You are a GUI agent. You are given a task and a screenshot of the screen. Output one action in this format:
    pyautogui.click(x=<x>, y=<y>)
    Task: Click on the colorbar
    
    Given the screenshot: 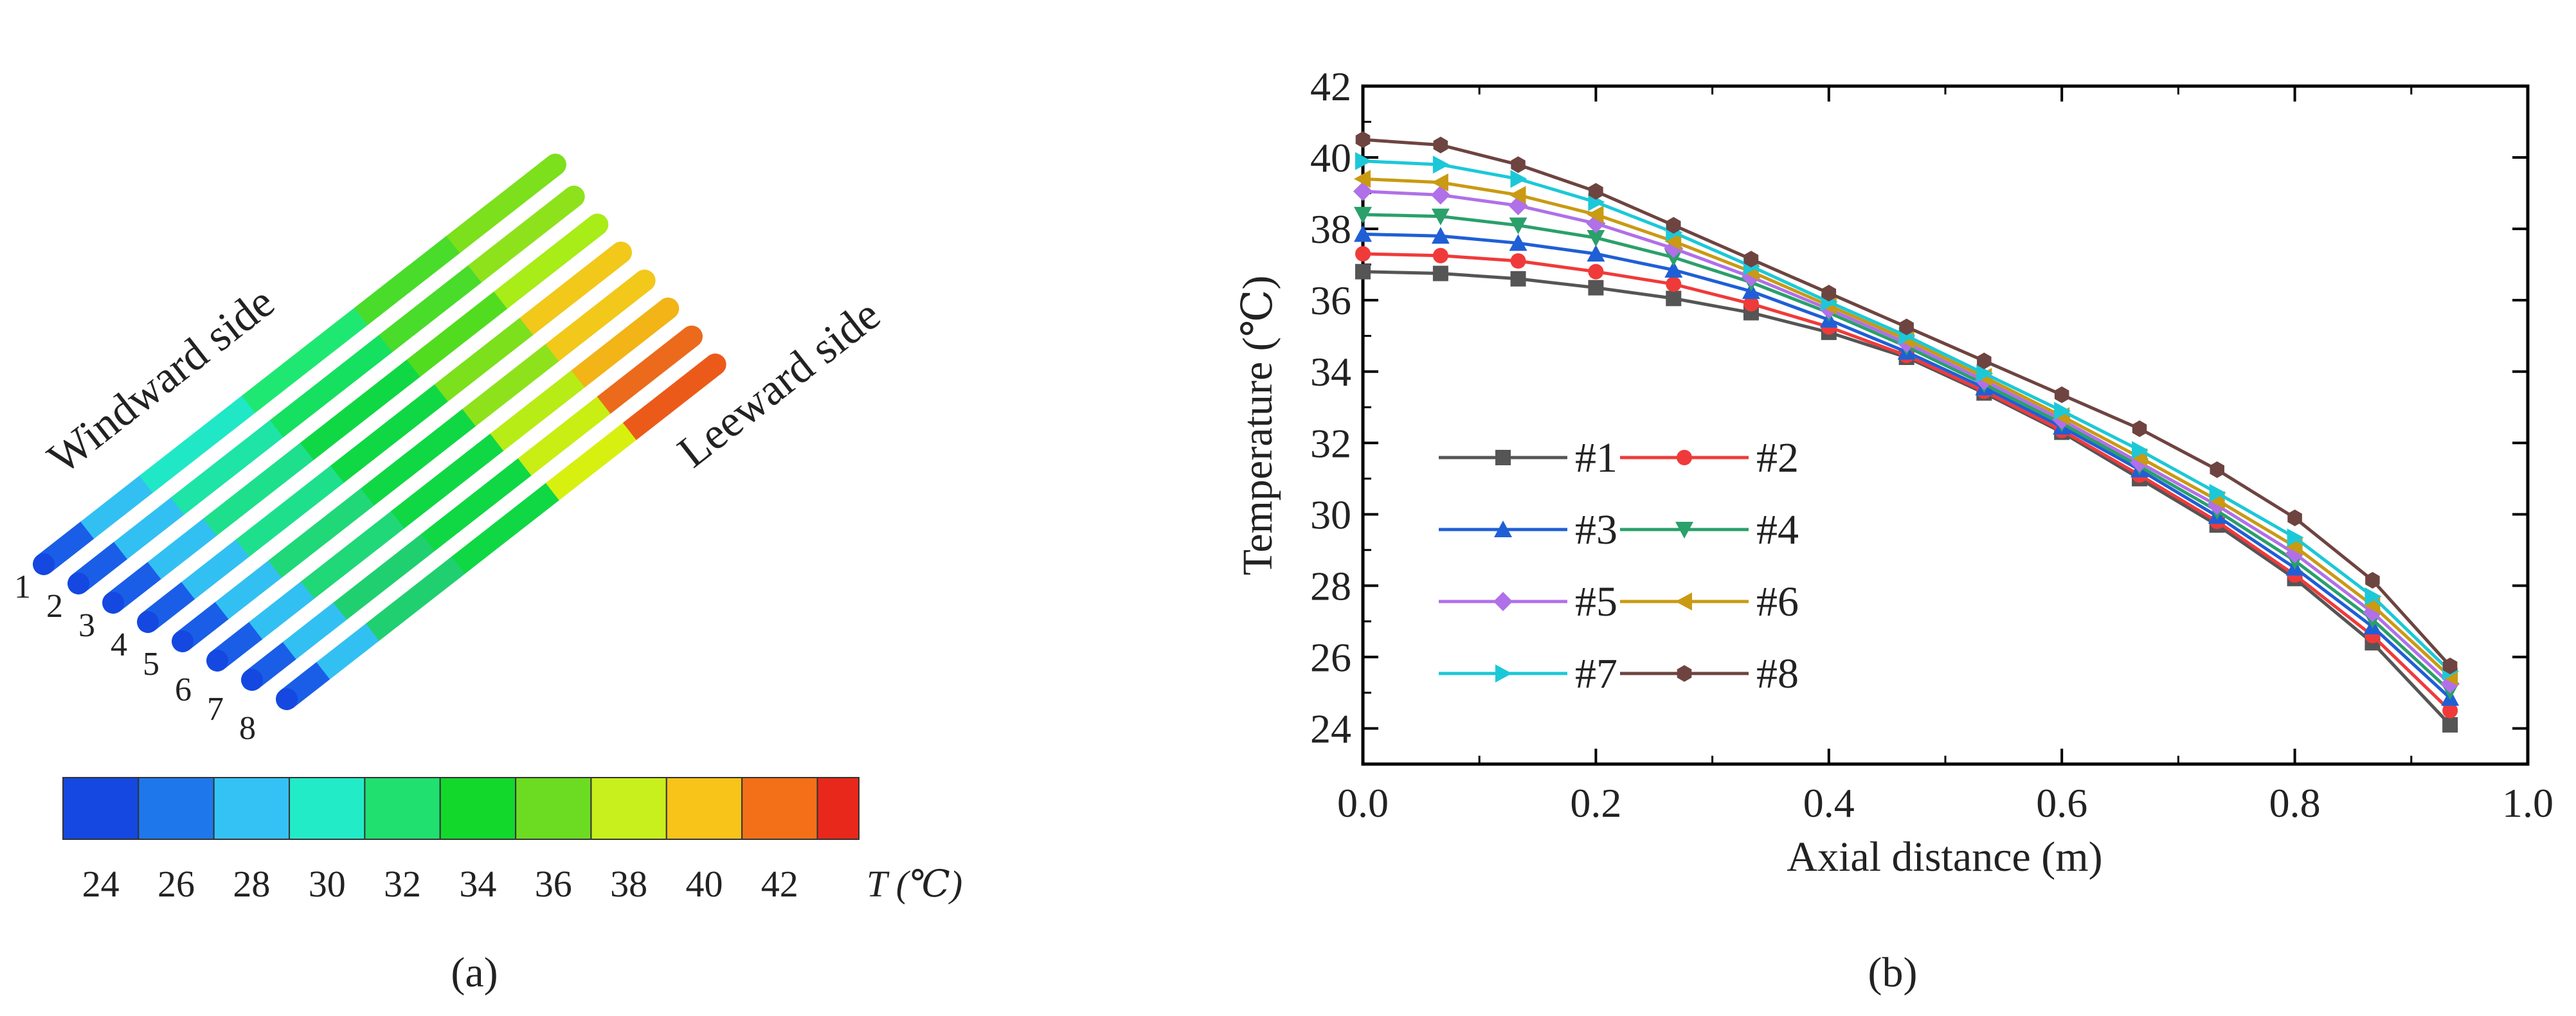 What is the action you would take?
    pyautogui.click(x=461, y=808)
    